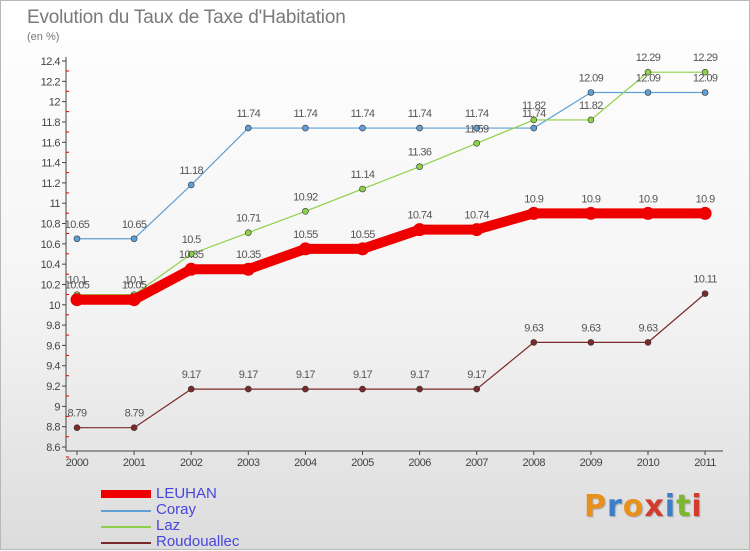 The image size is (750, 551). What do you see at coordinates (477, 129) in the screenshot?
I see `data-label-laz: 11.59` at bounding box center [477, 129].